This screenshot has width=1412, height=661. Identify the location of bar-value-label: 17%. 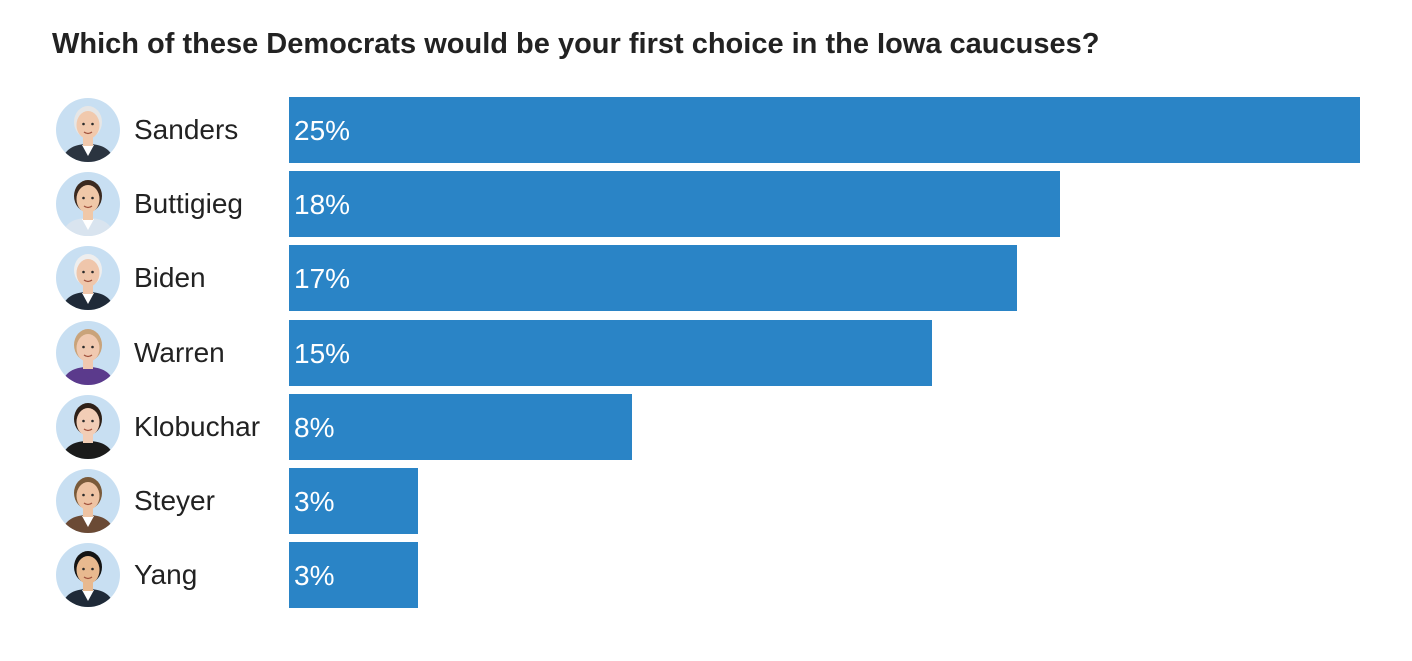
(322, 278).